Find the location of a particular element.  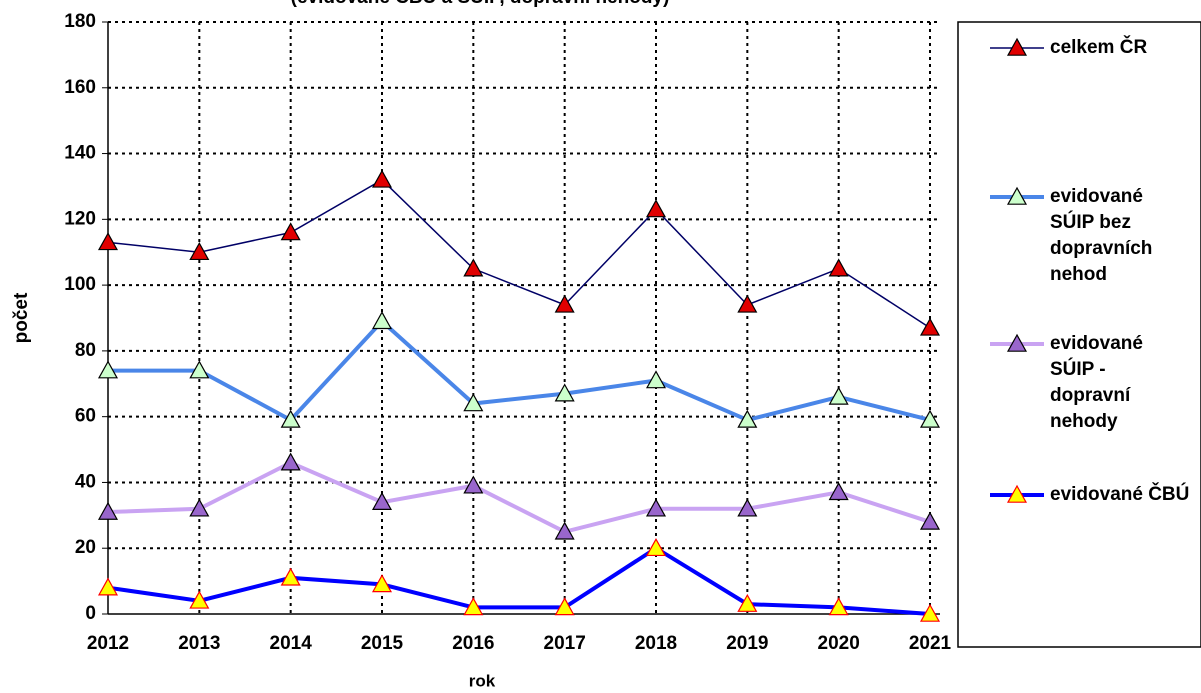

legend-label: evidované SÚIP bez dopravních nehod is located at coordinates (1101, 235).